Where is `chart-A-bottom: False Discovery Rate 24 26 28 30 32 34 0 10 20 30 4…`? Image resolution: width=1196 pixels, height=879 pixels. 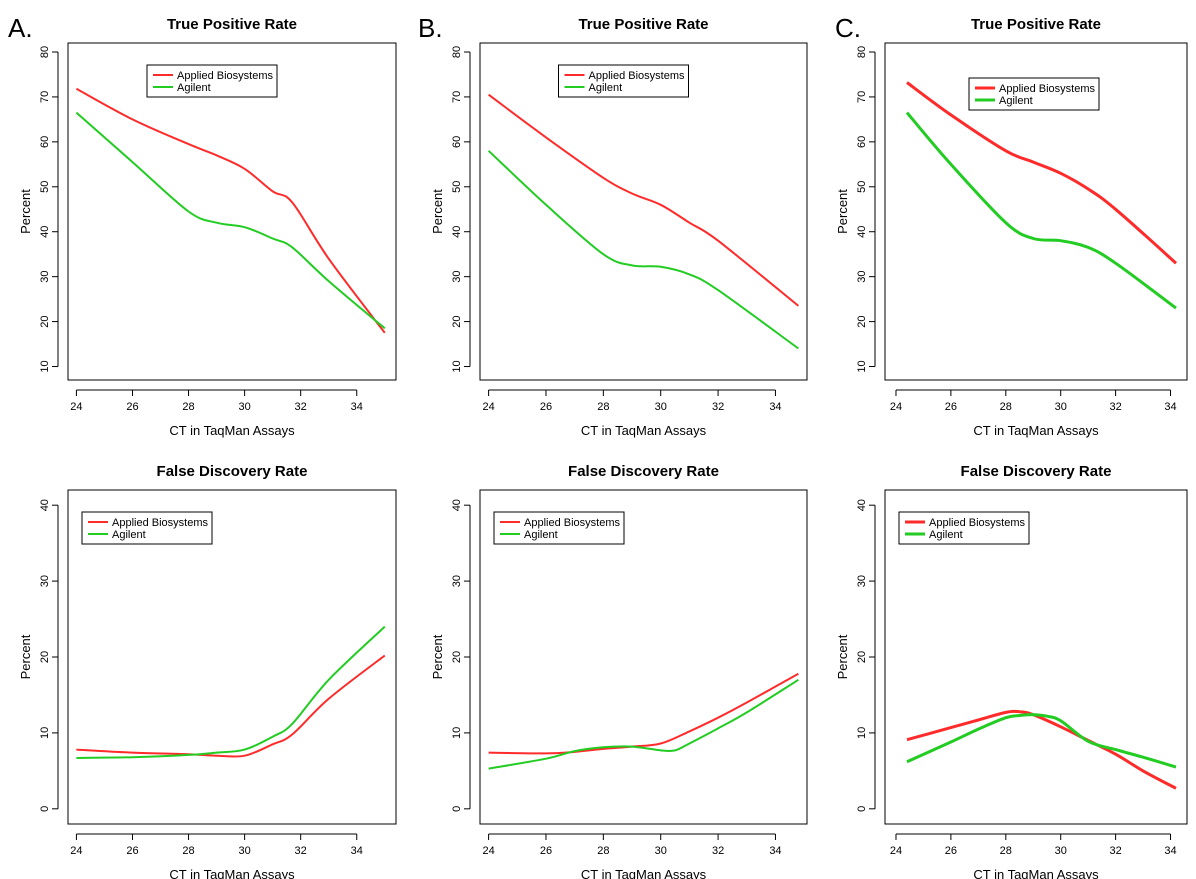
chart-A-bottom: False Discovery Rate 24 26 28 30 32 34 0 10 20 30 4… is located at coordinates (207, 671).